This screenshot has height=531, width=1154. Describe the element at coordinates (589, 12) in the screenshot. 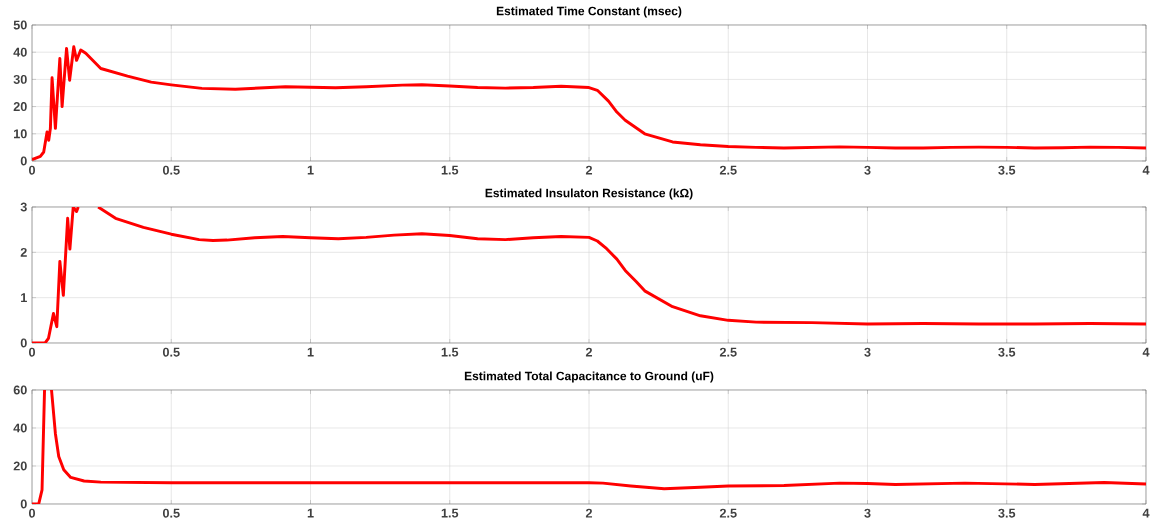

I see `chart-title: Estimated Time Constant (msec)` at that location.